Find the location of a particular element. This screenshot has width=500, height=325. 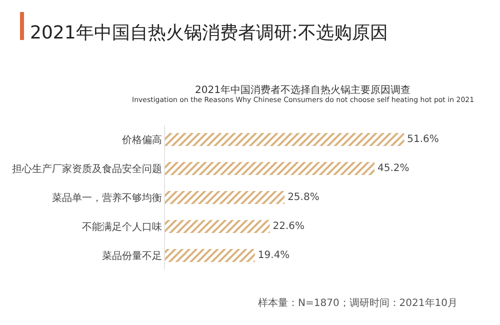

y-tick-label: 菜品单一，营养不够均衡 is located at coordinates (107, 198).